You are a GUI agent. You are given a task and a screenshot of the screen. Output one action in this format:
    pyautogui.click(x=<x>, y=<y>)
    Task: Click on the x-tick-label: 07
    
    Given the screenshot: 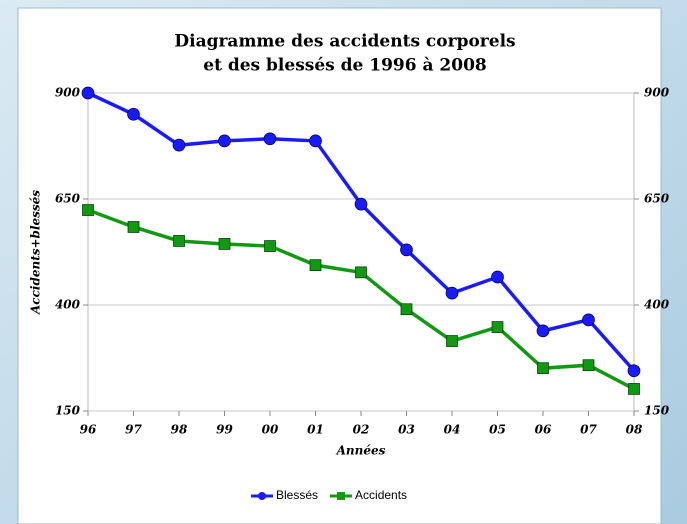 What is the action you would take?
    pyautogui.click(x=588, y=430)
    